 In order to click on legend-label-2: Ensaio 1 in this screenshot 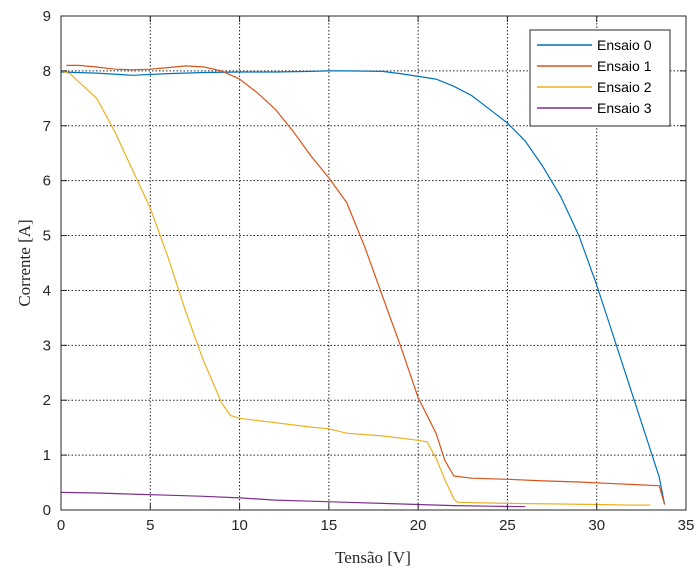, I will do `click(624, 66)`.